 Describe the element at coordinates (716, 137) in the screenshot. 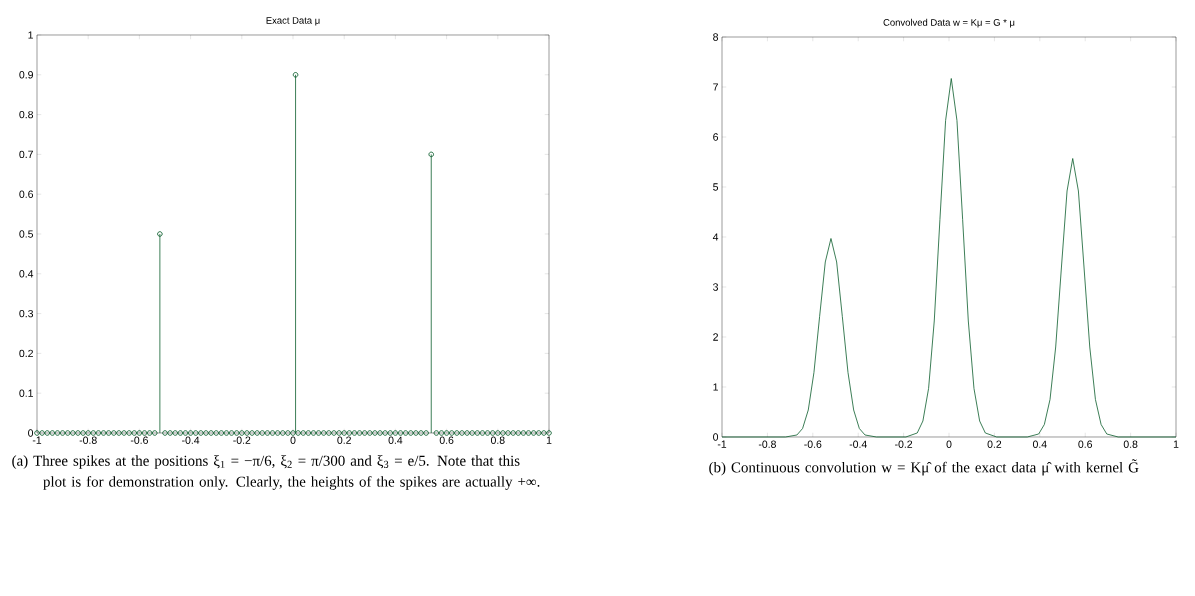

I see `y-tick-label: 6` at that location.